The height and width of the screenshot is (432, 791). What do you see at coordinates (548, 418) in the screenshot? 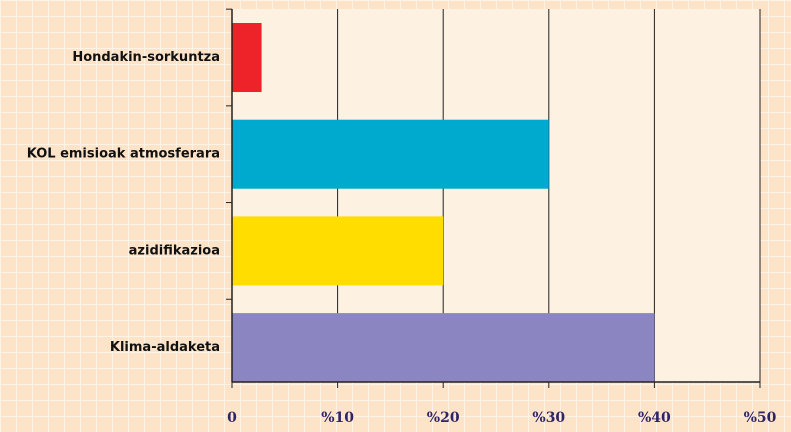
I see `x-tick-label: %30` at bounding box center [548, 418].